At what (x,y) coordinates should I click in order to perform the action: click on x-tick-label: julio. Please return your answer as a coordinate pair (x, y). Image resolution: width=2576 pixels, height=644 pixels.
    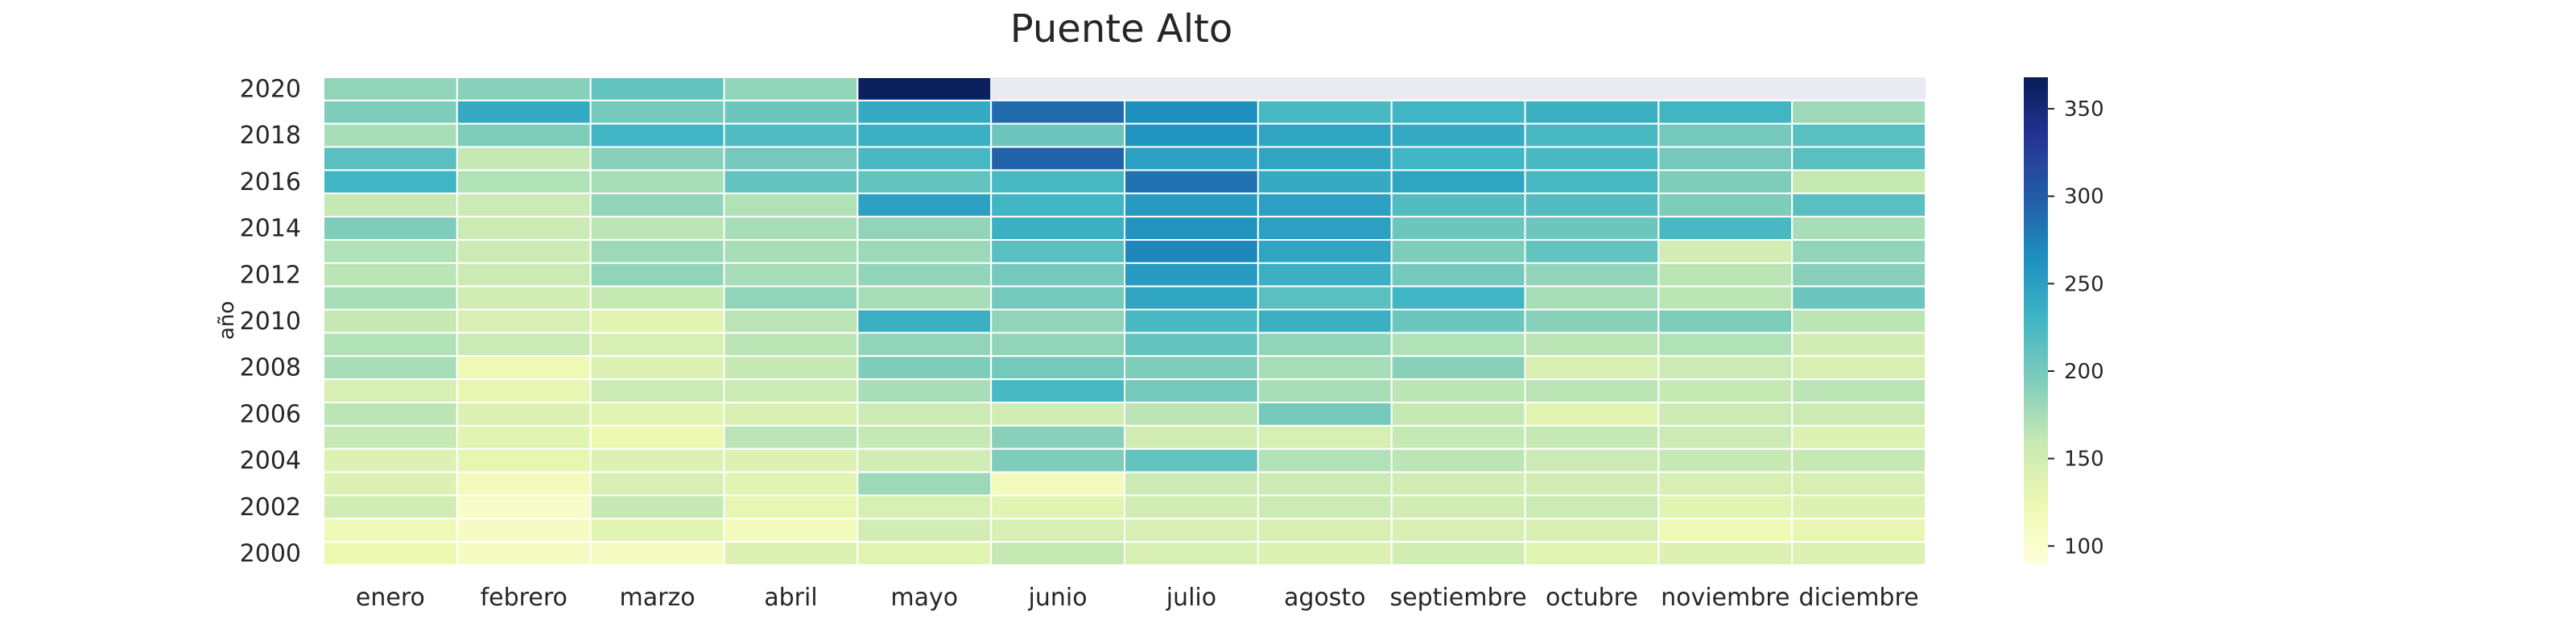
    Looking at the image, I should click on (1191, 598).